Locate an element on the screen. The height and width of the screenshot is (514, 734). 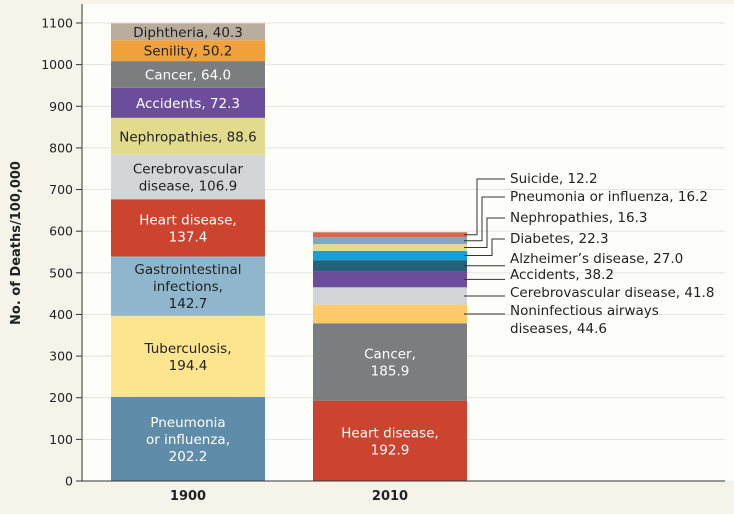
data-label: Nephropathies, 88.6 is located at coordinates (187, 137).